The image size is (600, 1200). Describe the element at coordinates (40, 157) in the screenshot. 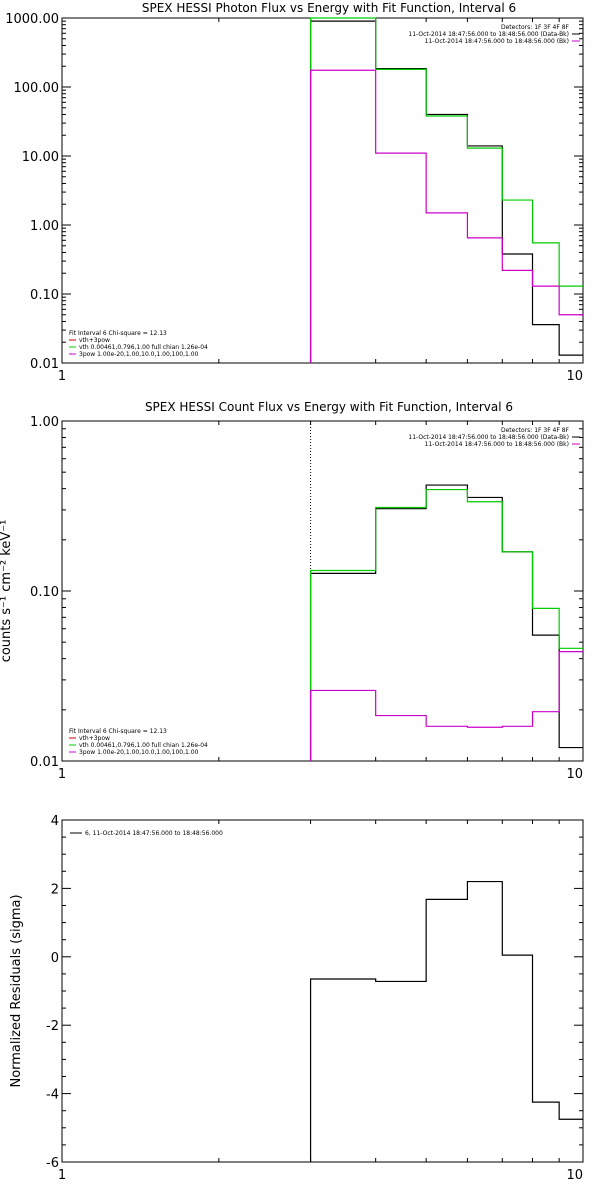

I see `y-tick-label: 10.00` at that location.